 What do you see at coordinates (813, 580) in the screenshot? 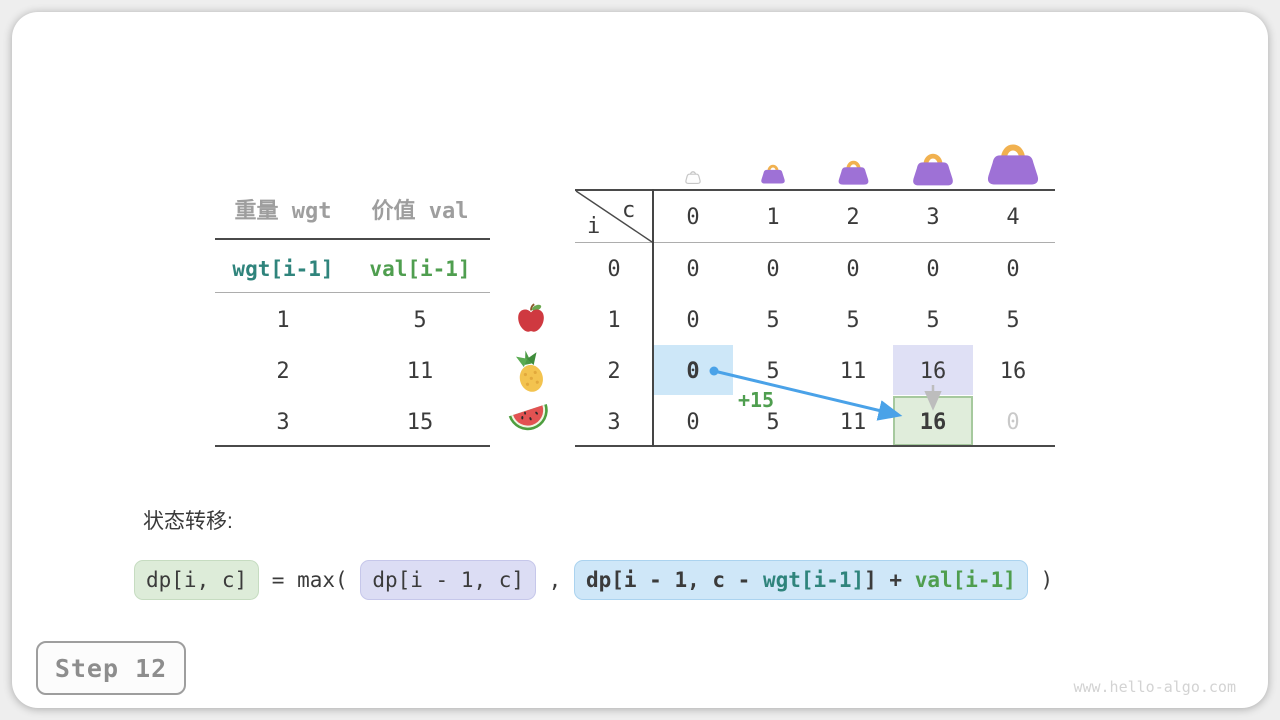
I see `formula-arg2-wgt: wgt[i-1]` at bounding box center [813, 580].